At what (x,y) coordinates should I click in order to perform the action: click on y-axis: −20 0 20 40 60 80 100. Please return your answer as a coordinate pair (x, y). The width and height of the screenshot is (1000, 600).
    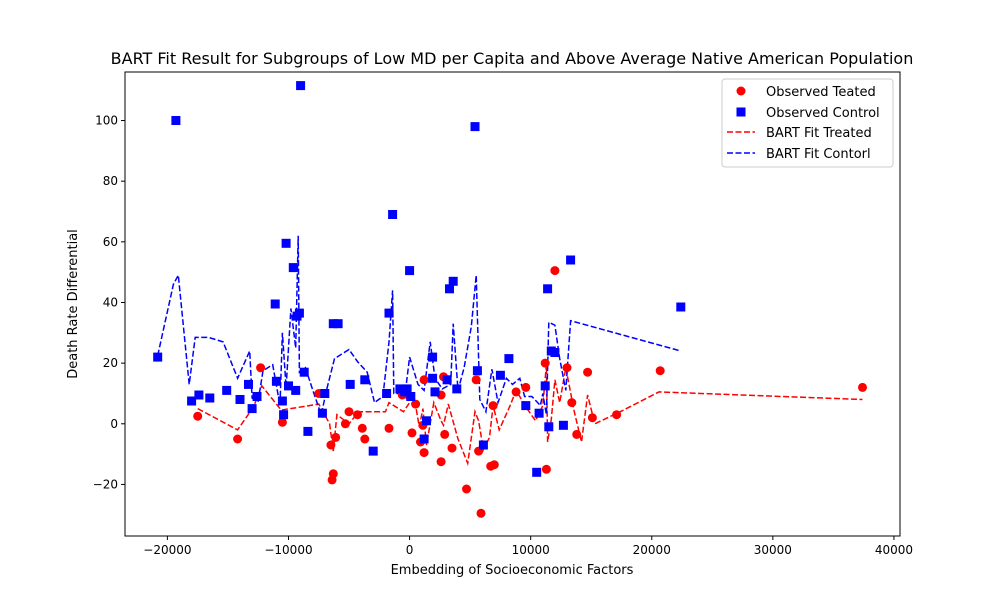
    Looking at the image, I should click on (109, 302).